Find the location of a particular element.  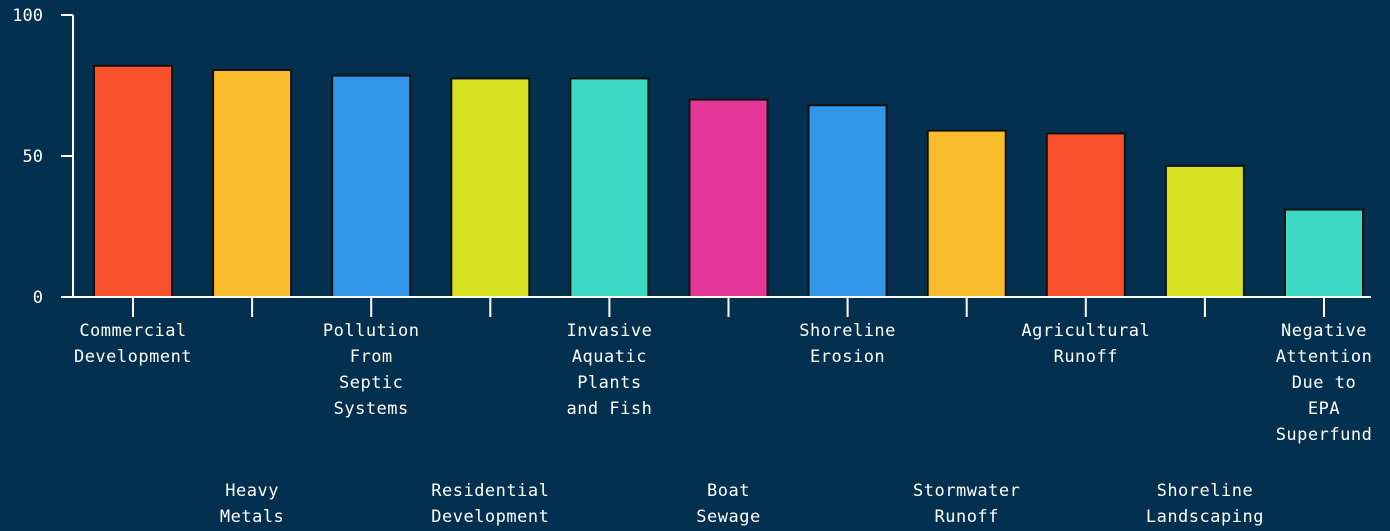

x-tick-label: Due to is located at coordinates (1324, 383).